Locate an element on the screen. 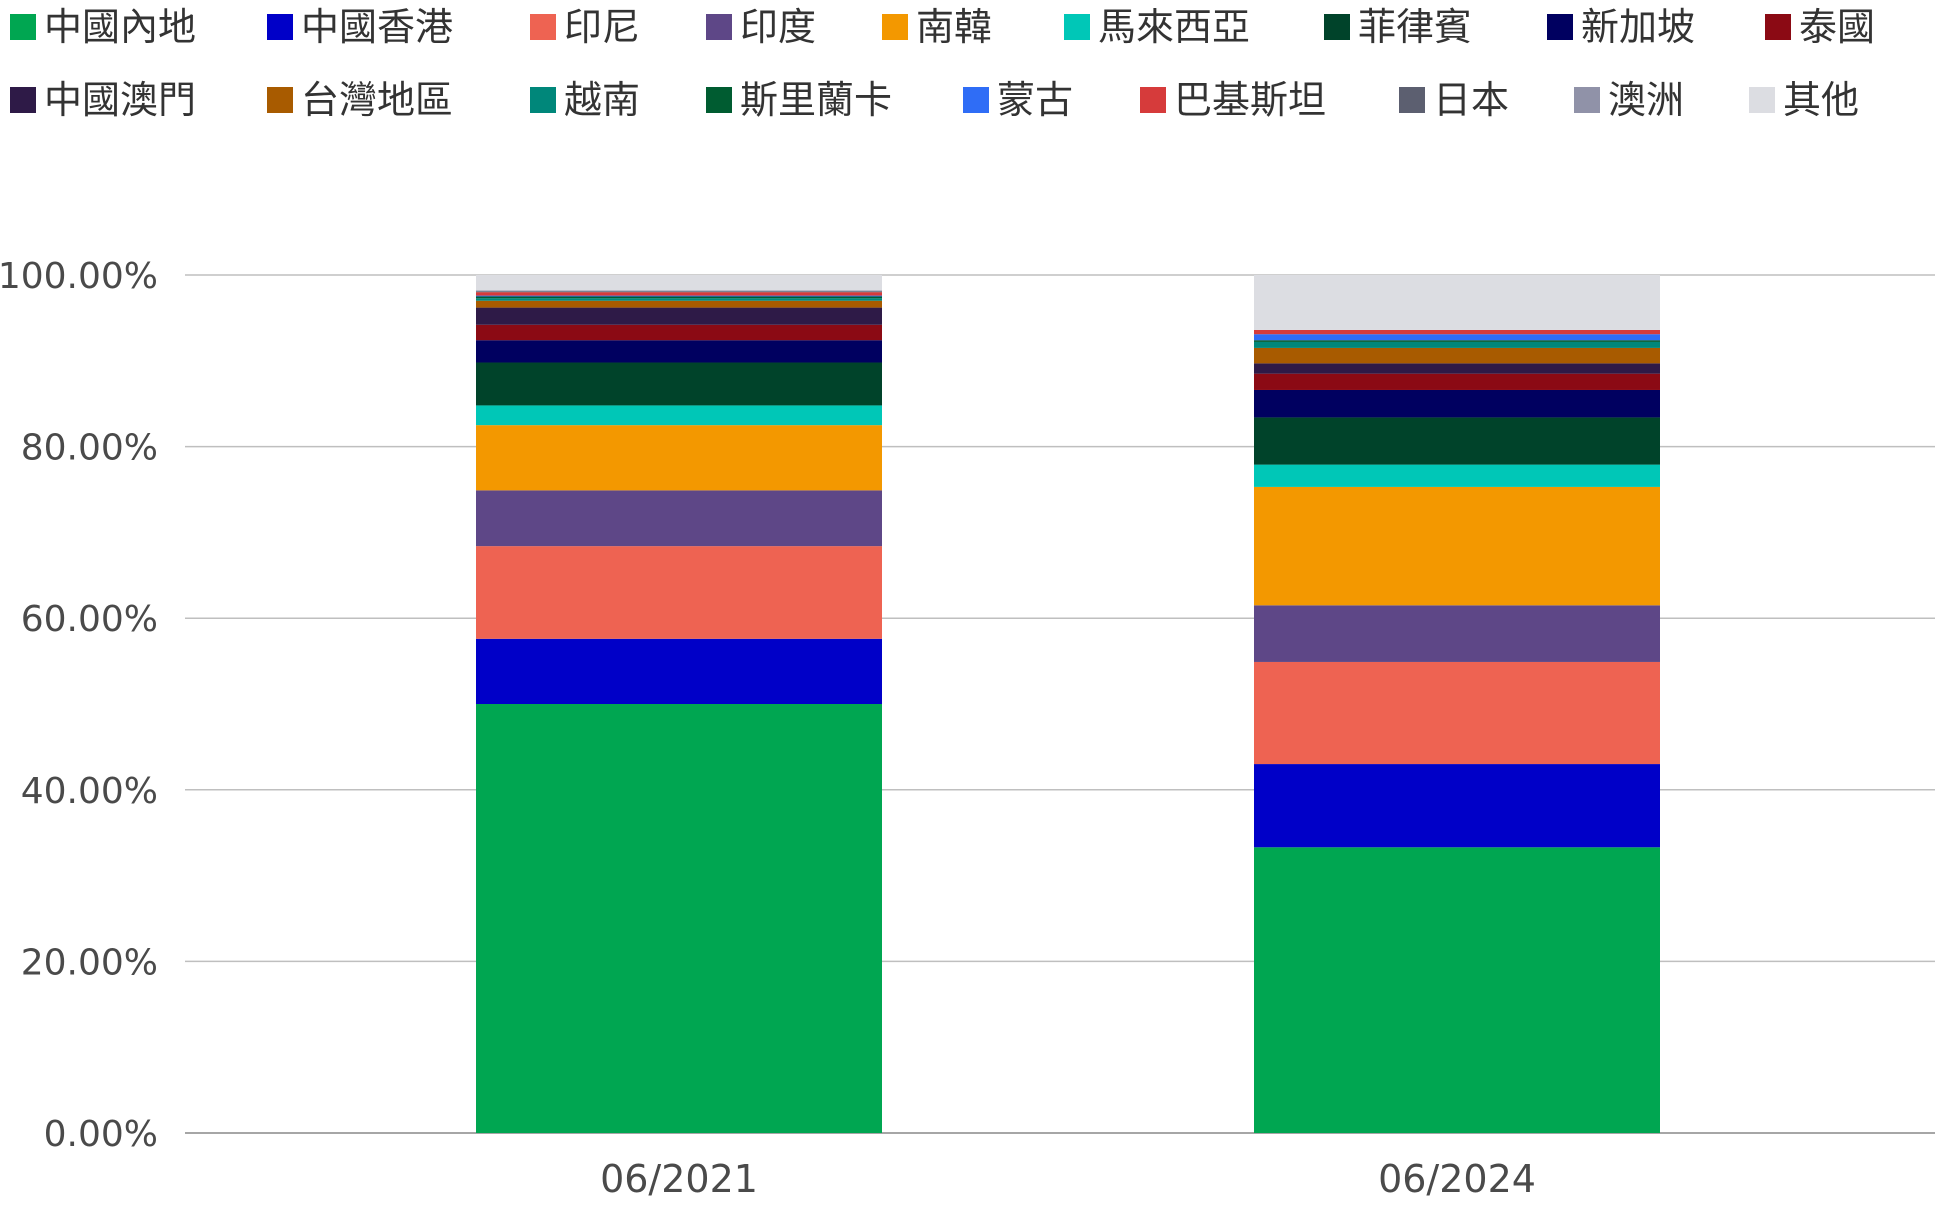  legend-item: 中國內地 is located at coordinates (103, 27).